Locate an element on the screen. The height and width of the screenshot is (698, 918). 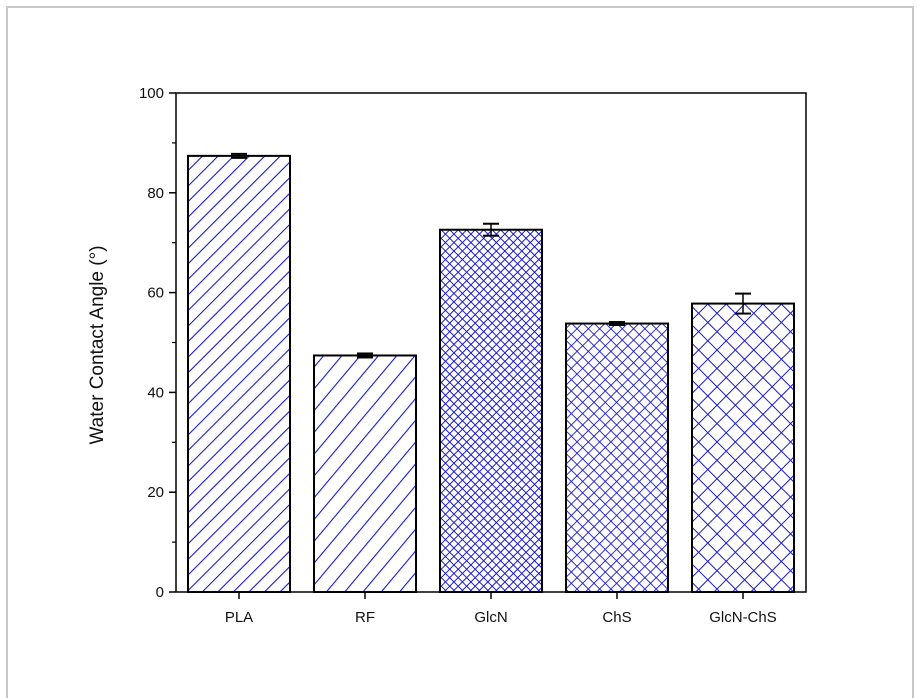
x-tick-label: PLA is located at coordinates (239, 617).